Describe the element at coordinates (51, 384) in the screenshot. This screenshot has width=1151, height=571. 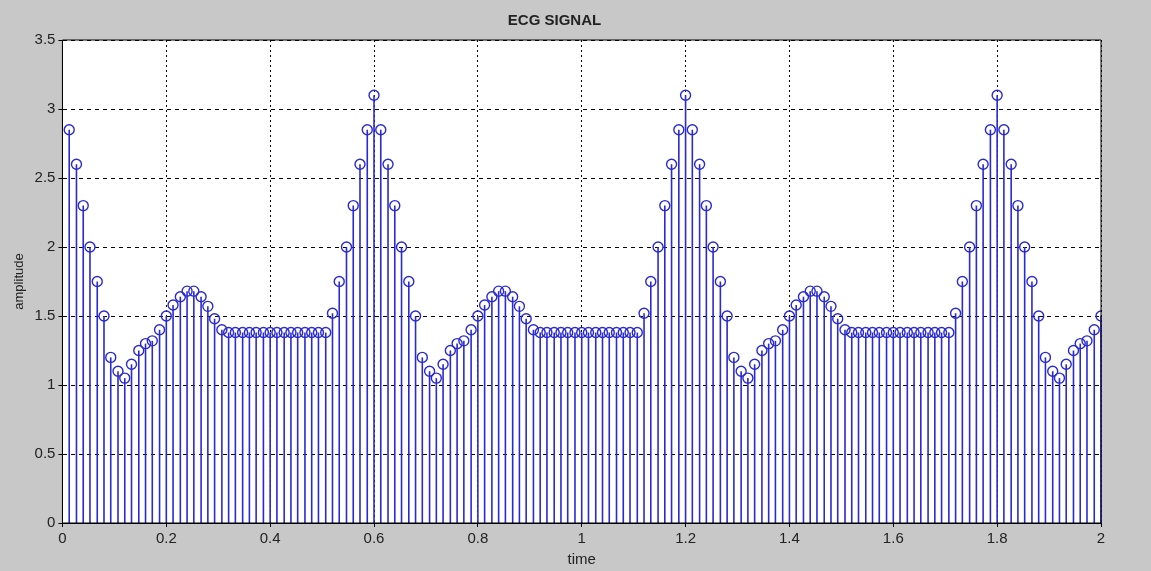
I see `y-tick-label: 1` at that location.